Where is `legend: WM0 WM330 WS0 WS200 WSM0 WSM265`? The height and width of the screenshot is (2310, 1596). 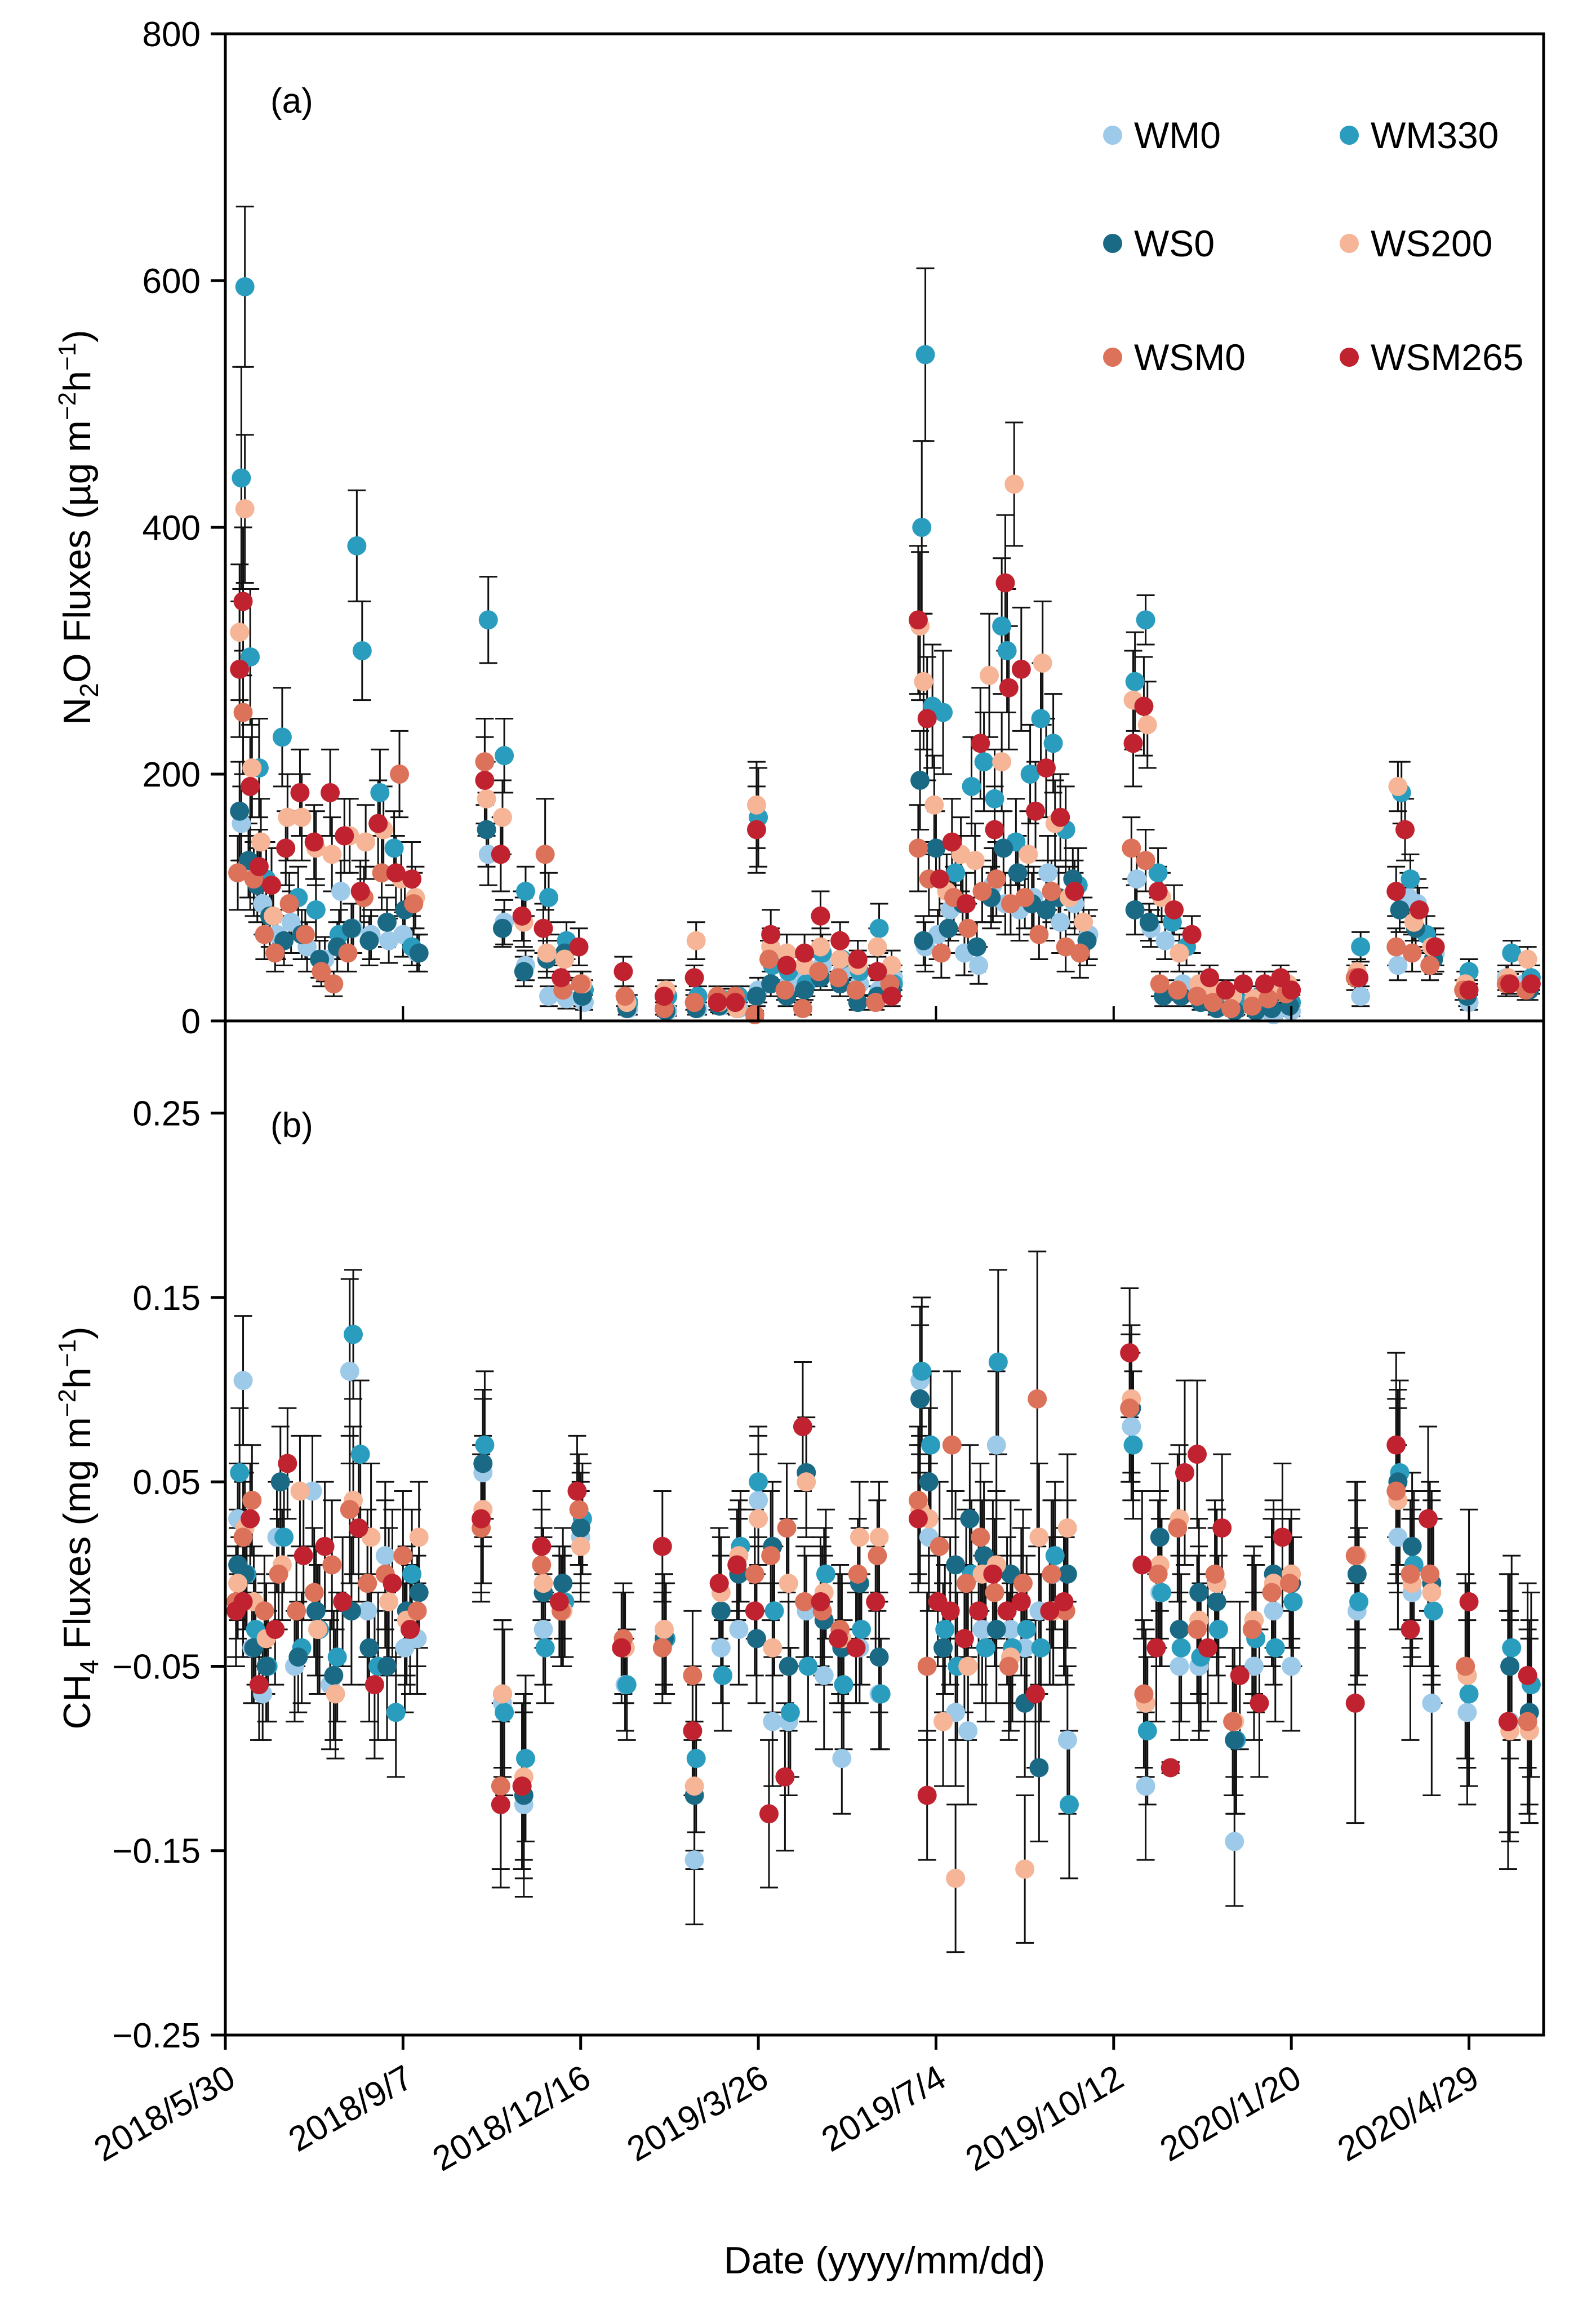
legend: WM0 WM330 WS0 WS200 WSM0 WSM265 is located at coordinates (1313, 246).